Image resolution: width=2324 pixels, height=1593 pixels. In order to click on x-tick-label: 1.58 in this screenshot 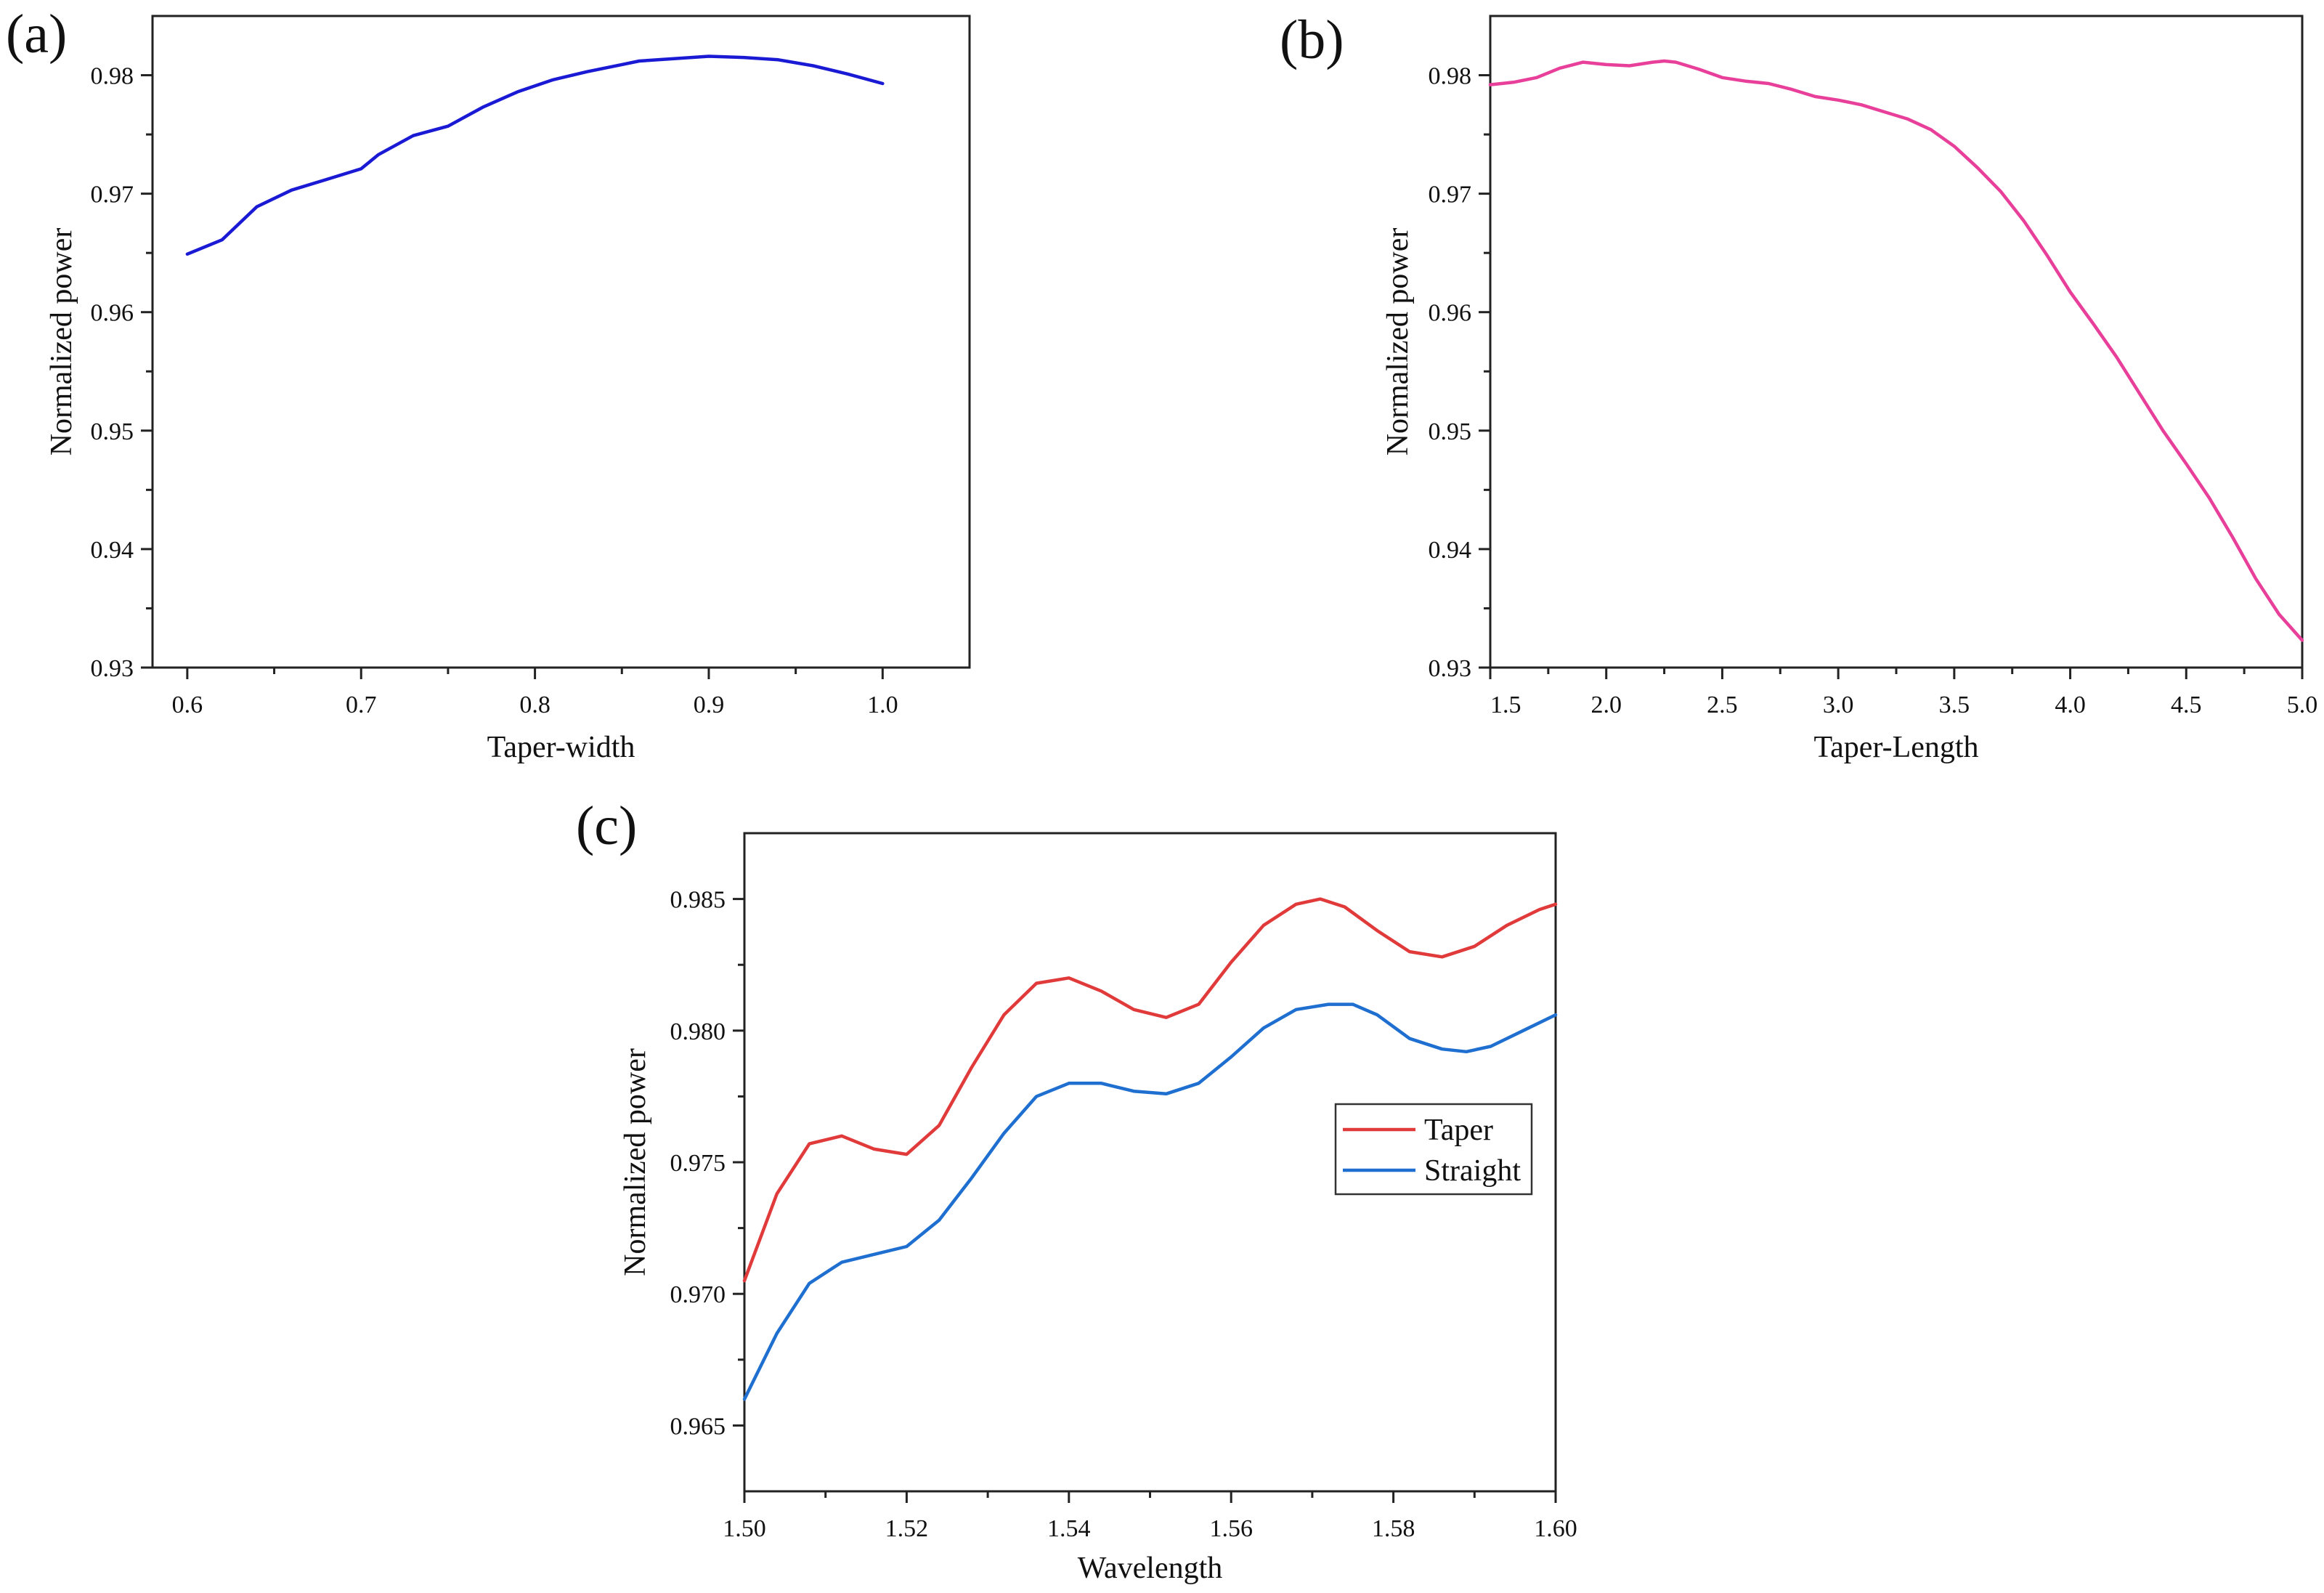, I will do `click(1393, 1528)`.